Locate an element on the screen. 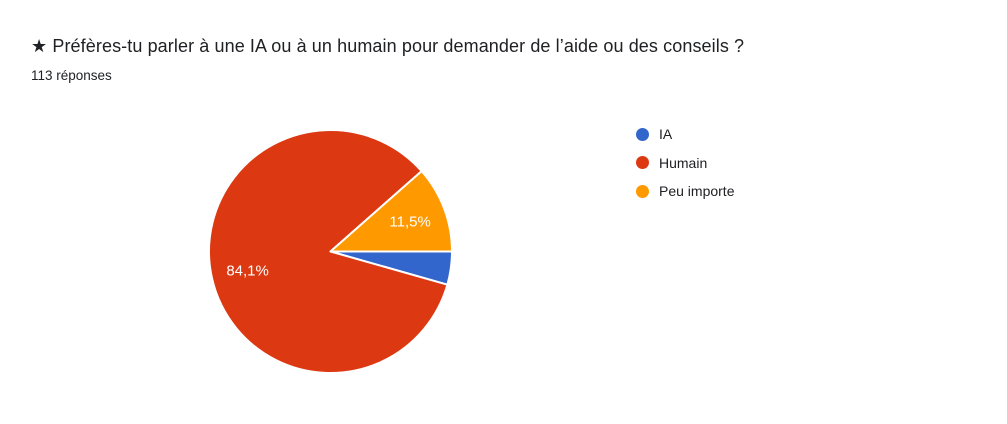 The height and width of the screenshot is (424, 1007). legend-item-humain: Humain is located at coordinates (685, 163).